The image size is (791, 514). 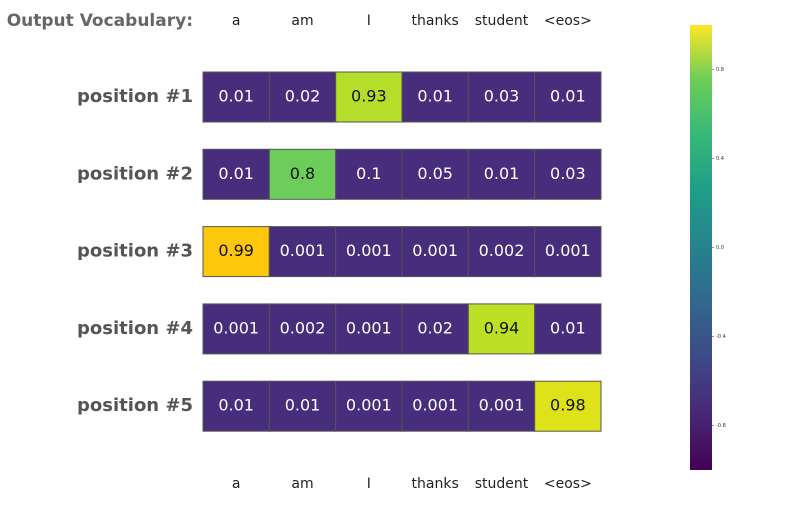 I want to click on column-label-bottom: <eos>, so click(x=568, y=484).